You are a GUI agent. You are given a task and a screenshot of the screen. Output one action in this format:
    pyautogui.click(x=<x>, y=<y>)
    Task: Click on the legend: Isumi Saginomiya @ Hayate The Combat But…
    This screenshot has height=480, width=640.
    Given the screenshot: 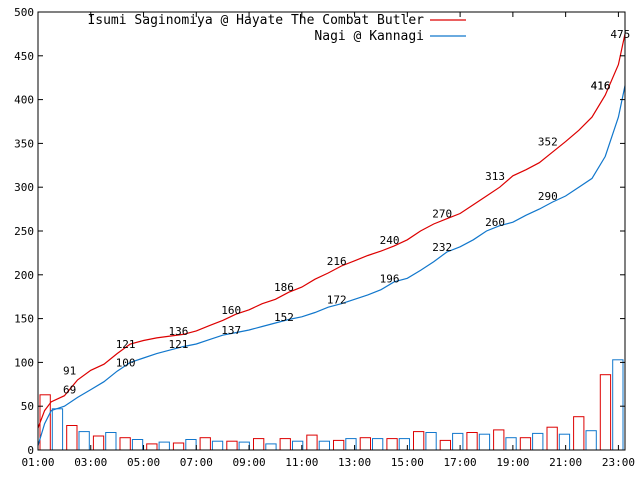 What is the action you would take?
    pyautogui.click(x=276, y=28)
    